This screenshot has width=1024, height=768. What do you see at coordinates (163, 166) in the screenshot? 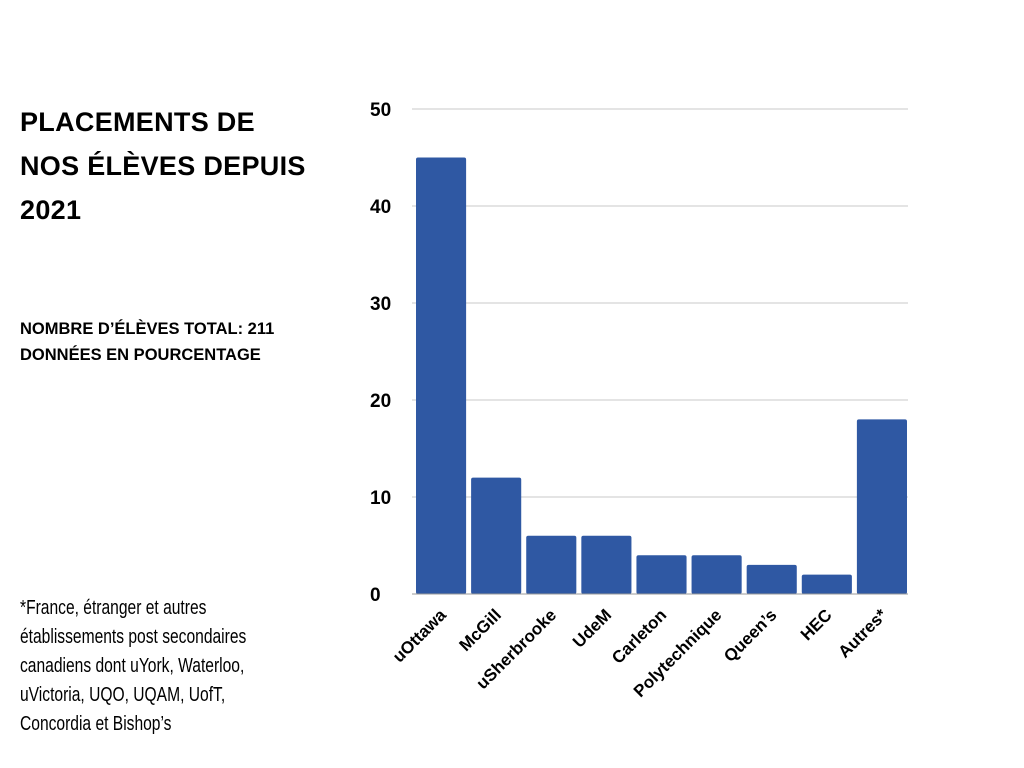
I see `title-line: NOS ÉLÈVES DEPUIS` at bounding box center [163, 166].